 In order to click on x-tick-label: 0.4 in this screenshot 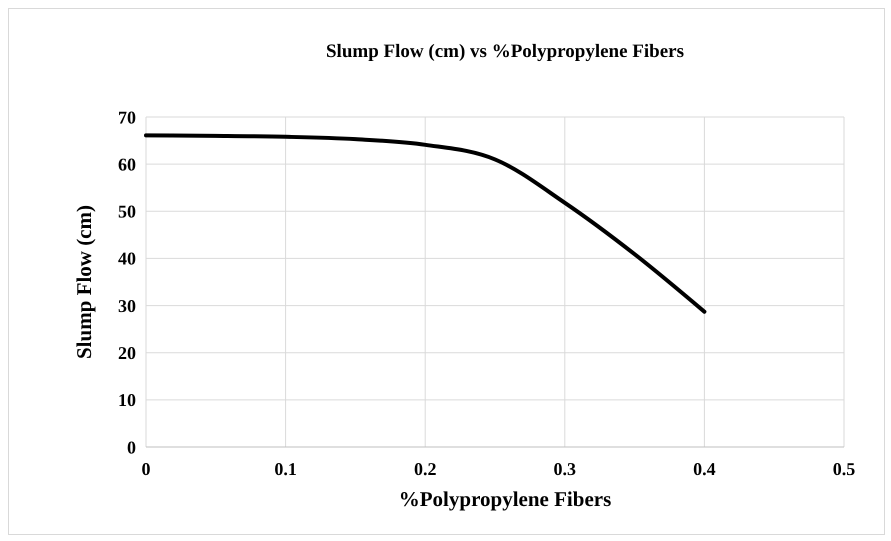, I will do `click(704, 469)`.